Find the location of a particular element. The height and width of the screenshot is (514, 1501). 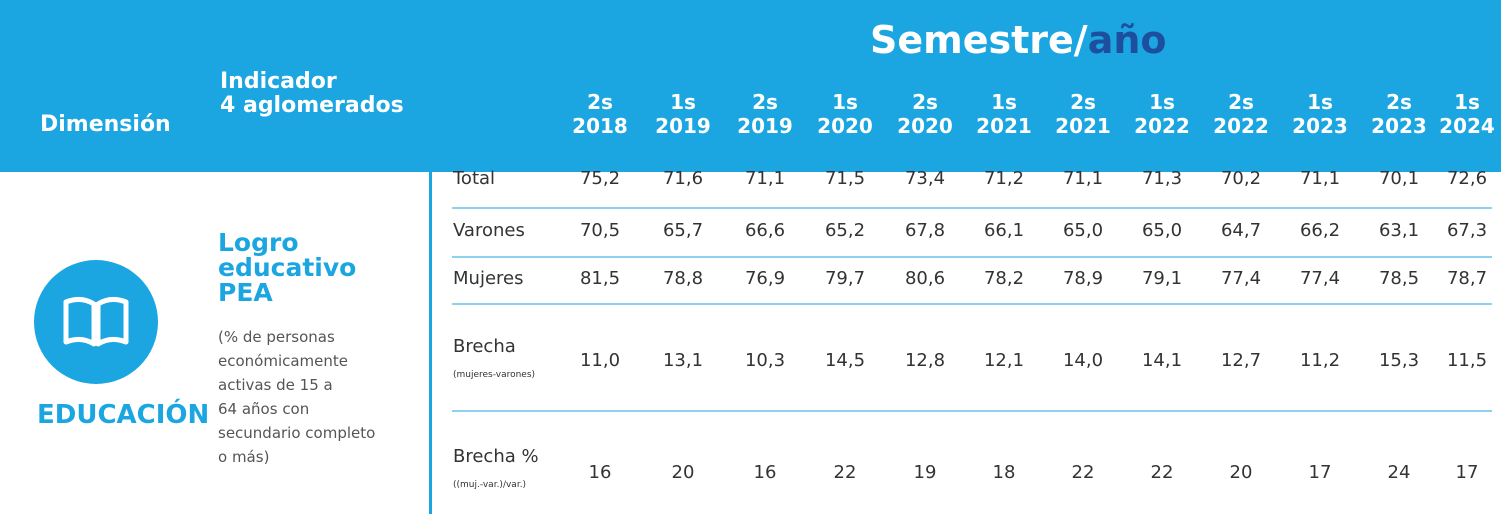

cell: 81,5 is located at coordinates (600, 278).